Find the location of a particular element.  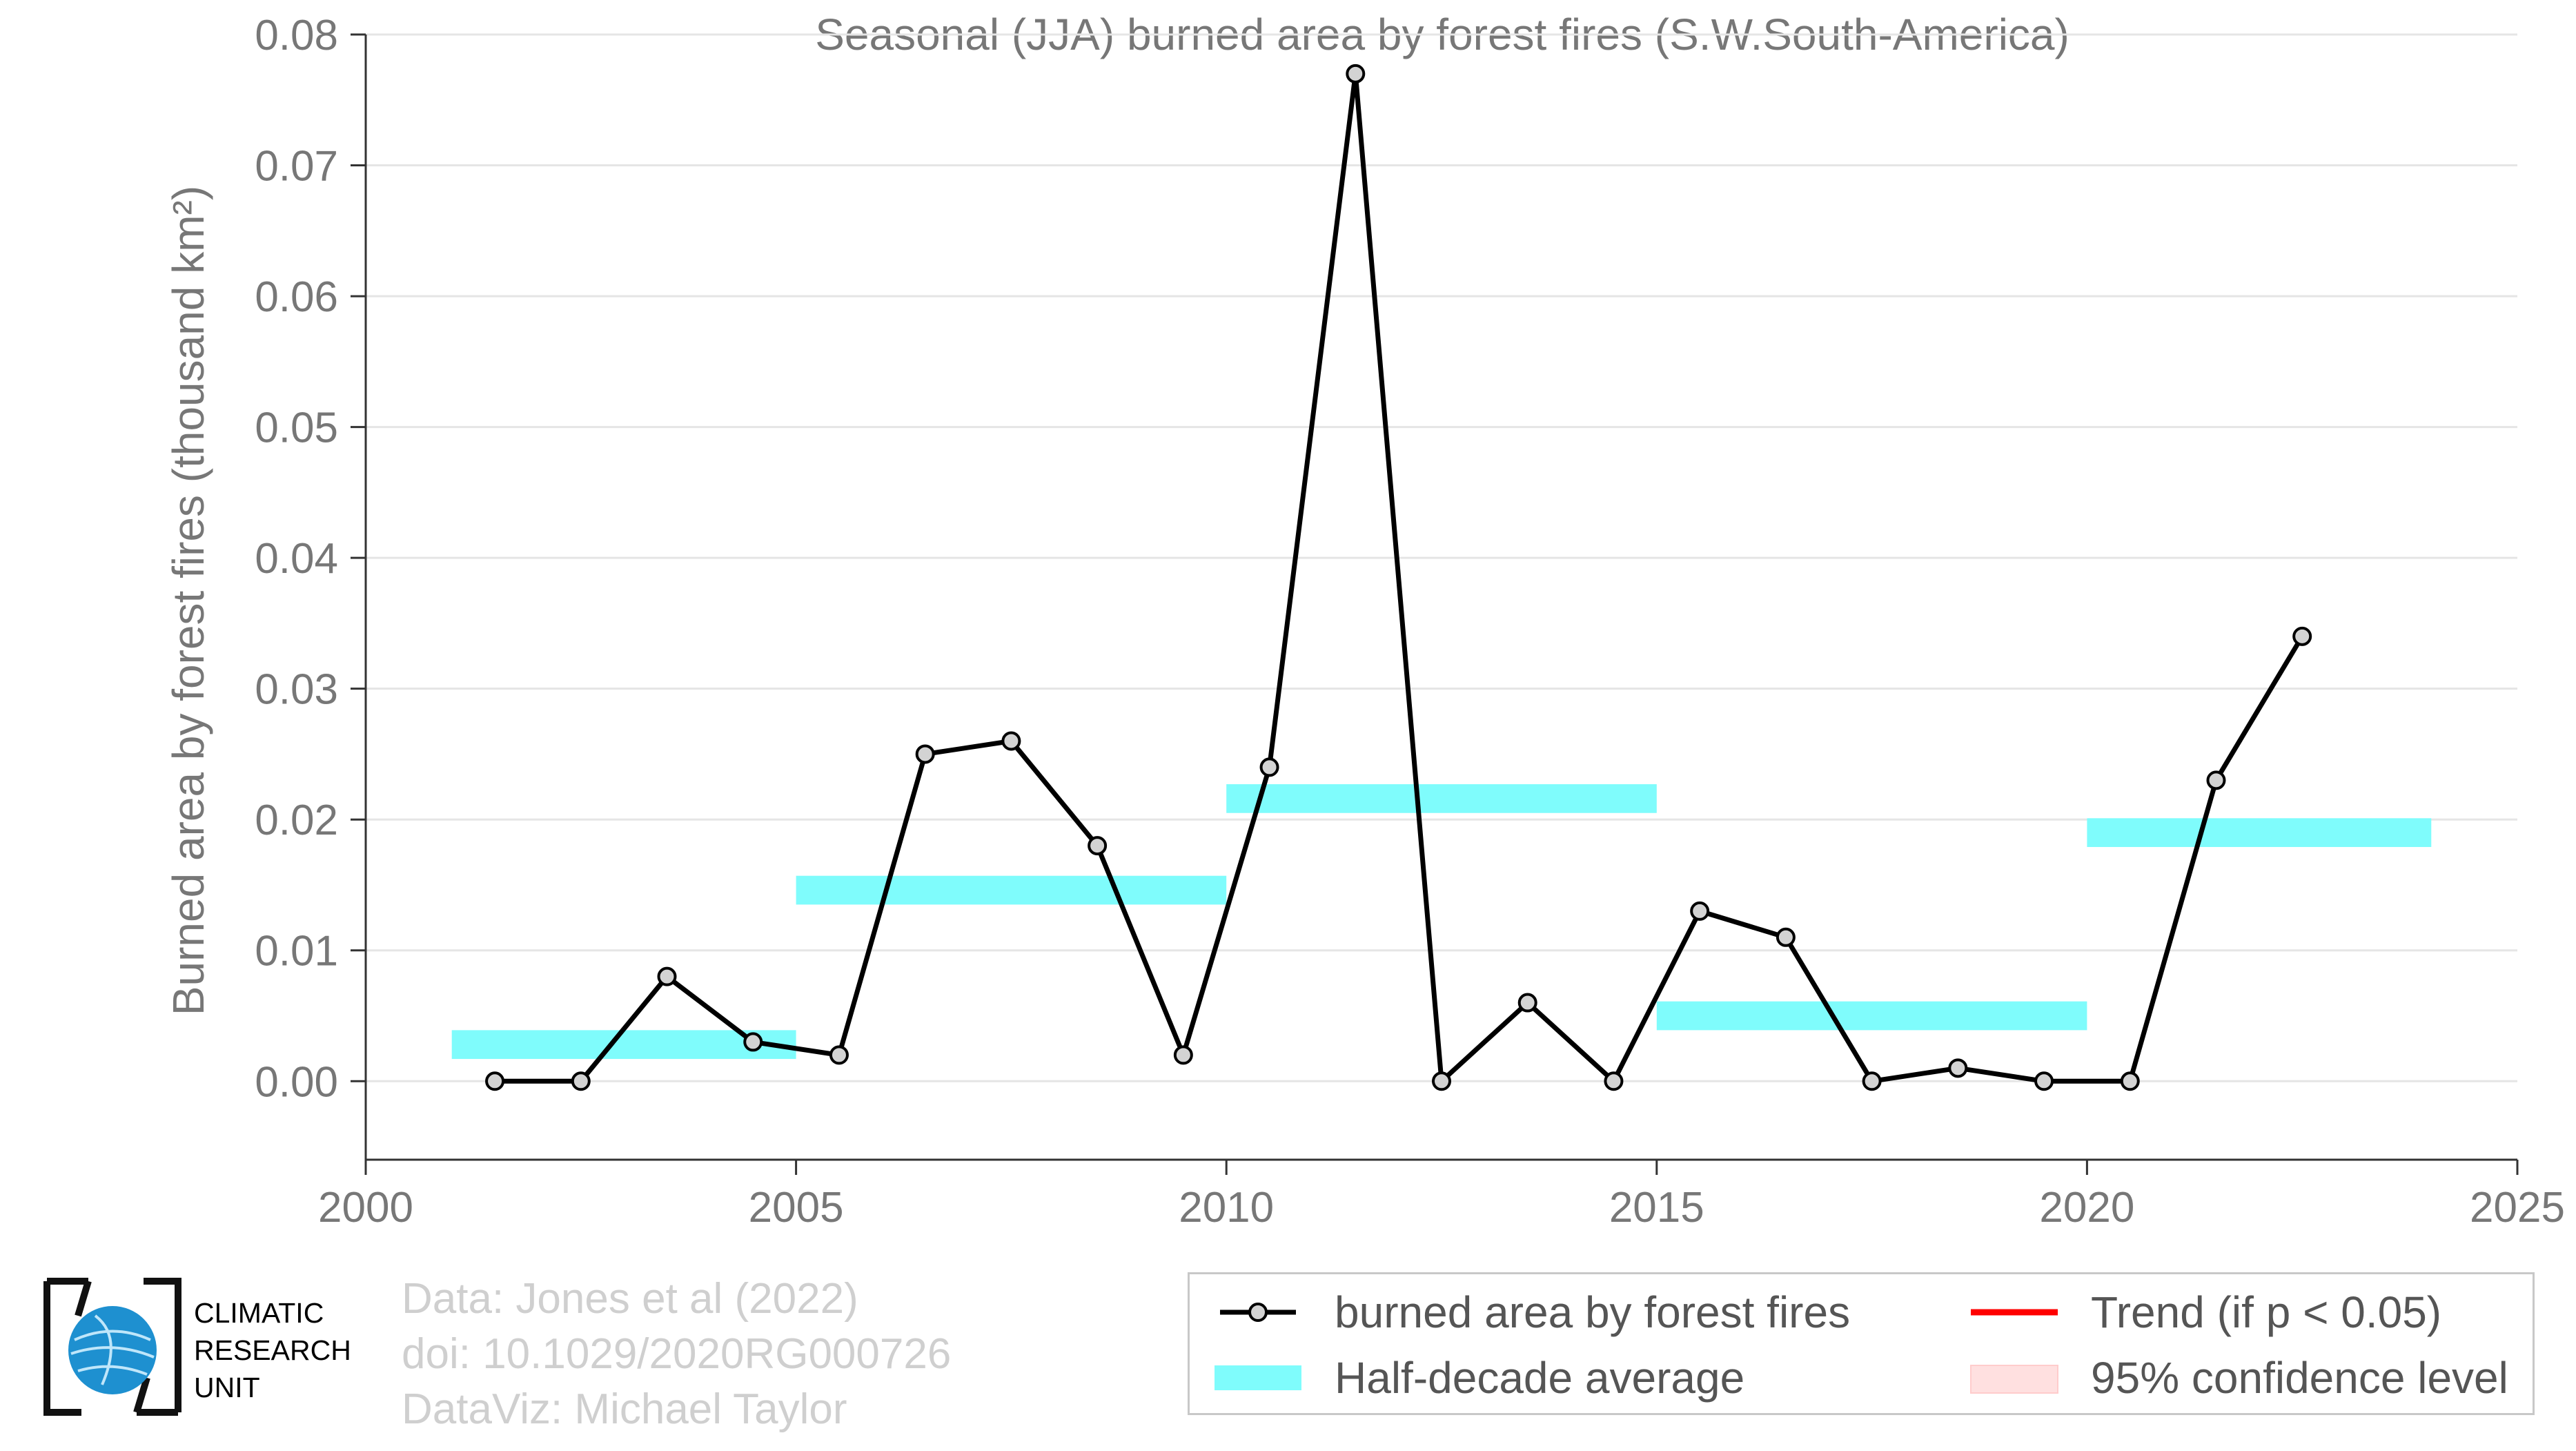

legend-item-trend: Trend (if p < 0.05) is located at coordinates (2202, 1312).